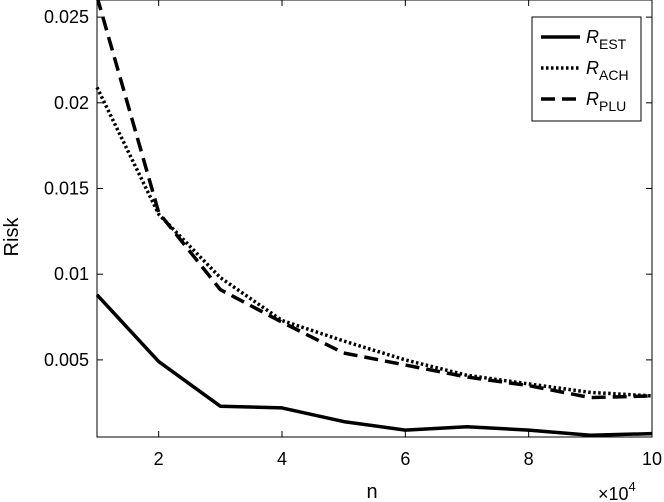 Image resolution: width=664 pixels, height=502 pixels. Describe the element at coordinates (652, 459) in the screenshot. I see `x-tick-label: 10` at that location.